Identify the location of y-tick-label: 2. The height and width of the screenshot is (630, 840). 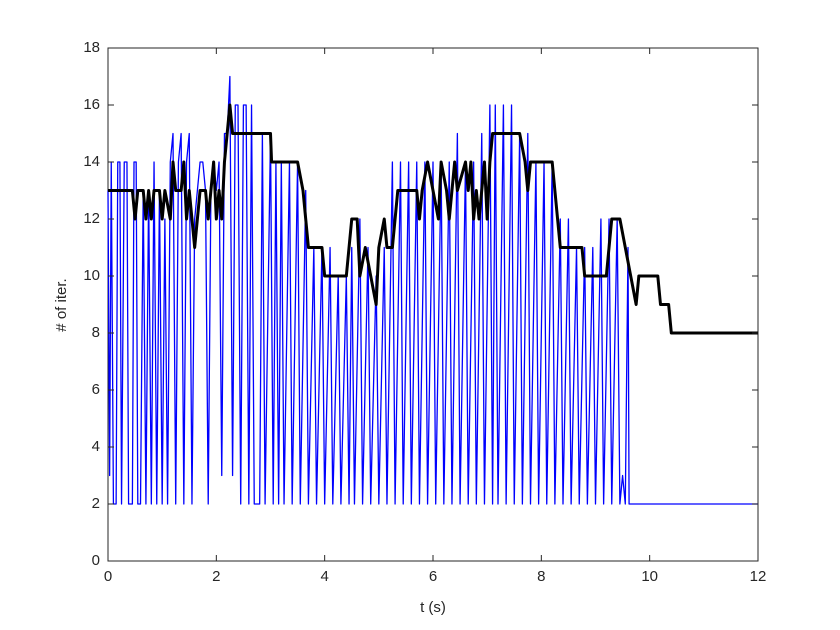
(96, 503).